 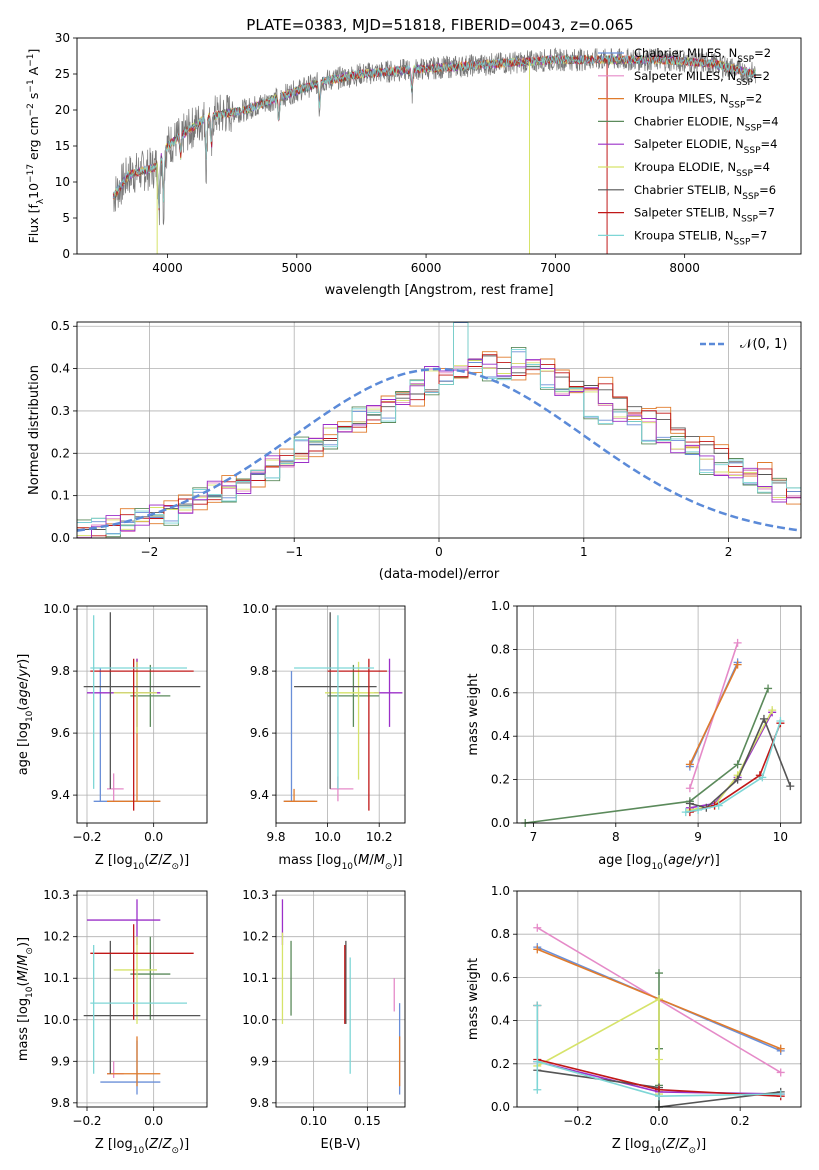 I want to click on y-tick-label: 0.4, so click(x=500, y=736).